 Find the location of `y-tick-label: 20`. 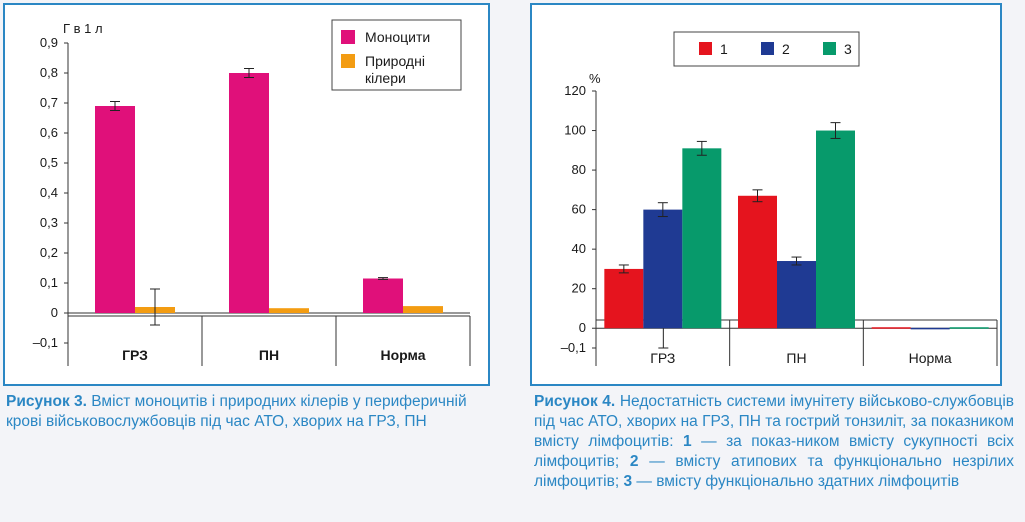

y-tick-label: 20 is located at coordinates (579, 288).